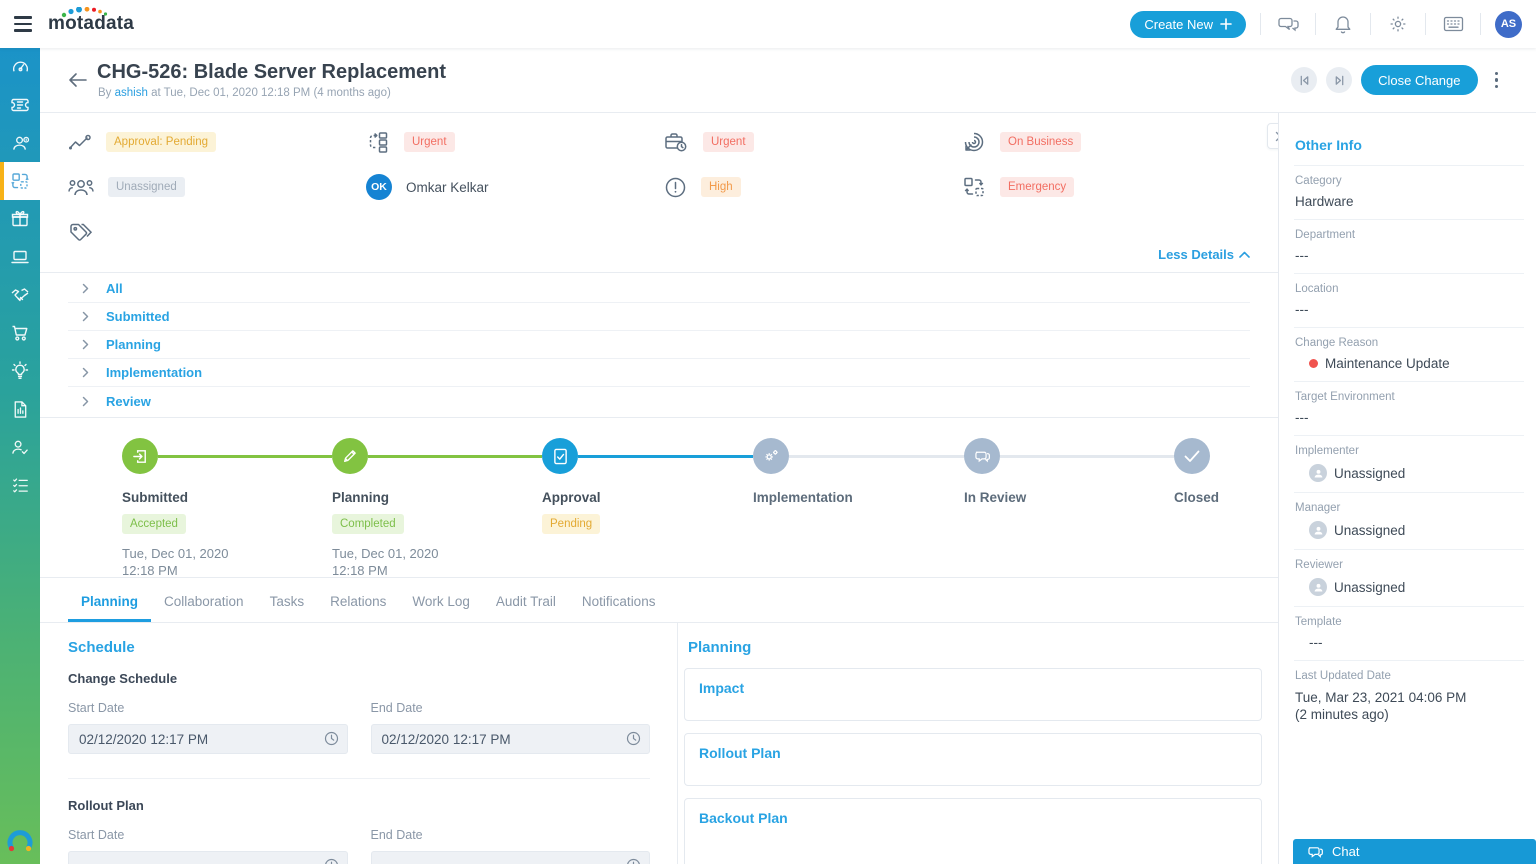 The height and width of the screenshot is (864, 1536). I want to click on rollout-start-date-input, so click(208, 857).